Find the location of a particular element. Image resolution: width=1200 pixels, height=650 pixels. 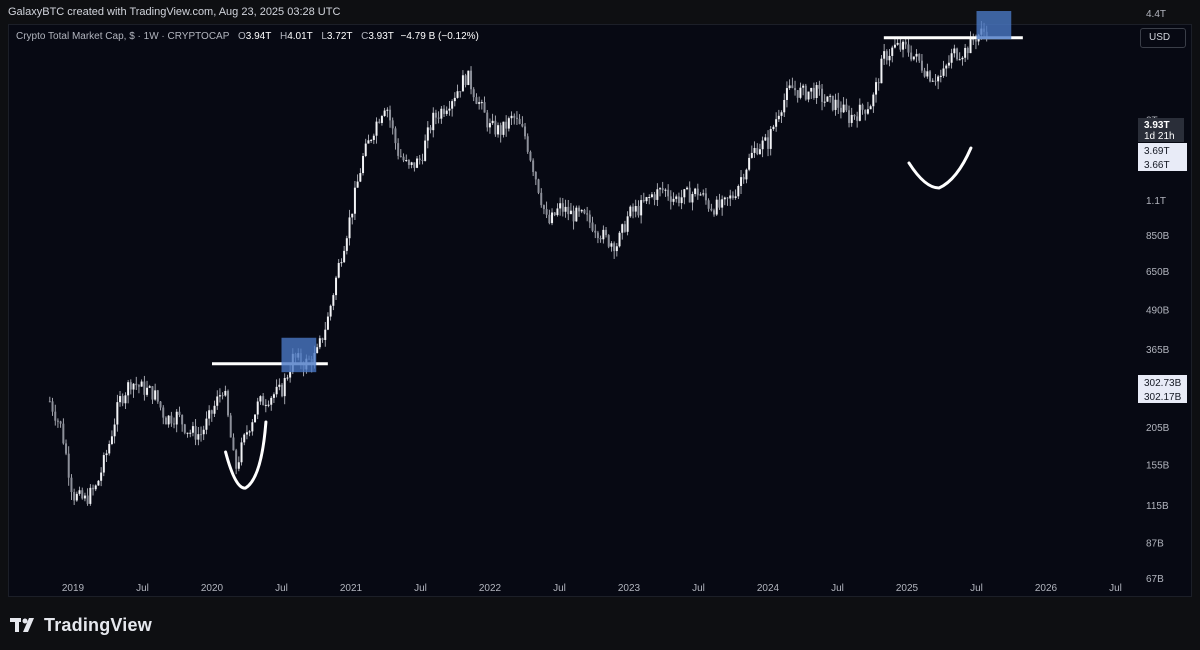

currency-button: USD is located at coordinates (1163, 38).